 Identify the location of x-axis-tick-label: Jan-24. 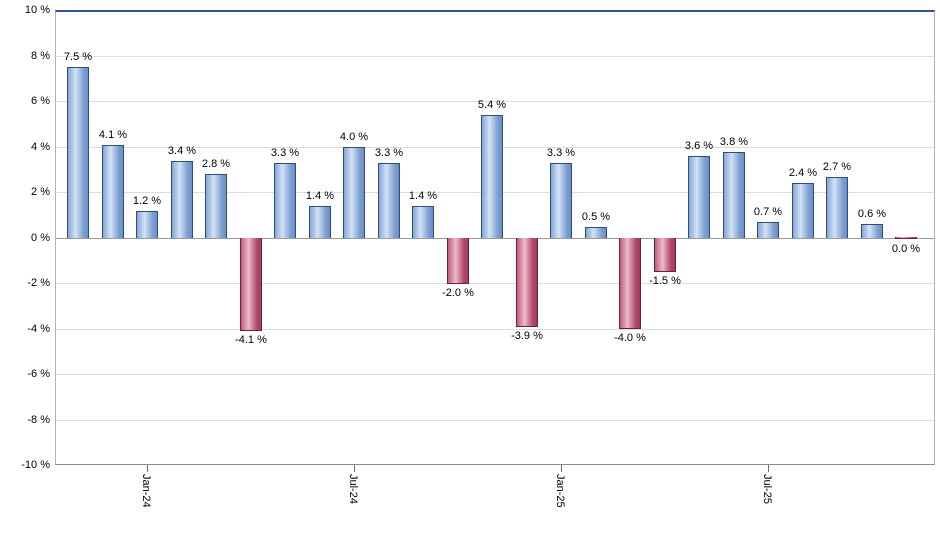
(146, 491).